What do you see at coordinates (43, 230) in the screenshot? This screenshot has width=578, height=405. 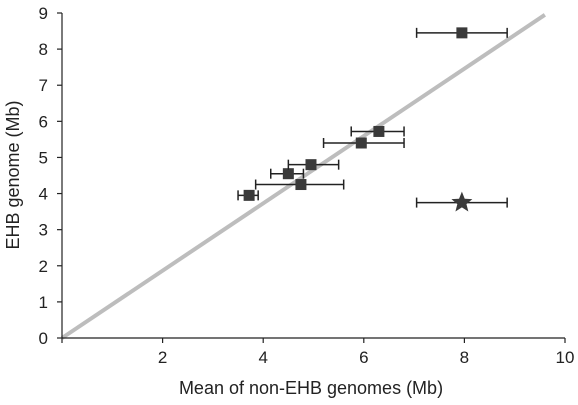 I see `y-tick-label: 3` at bounding box center [43, 230].